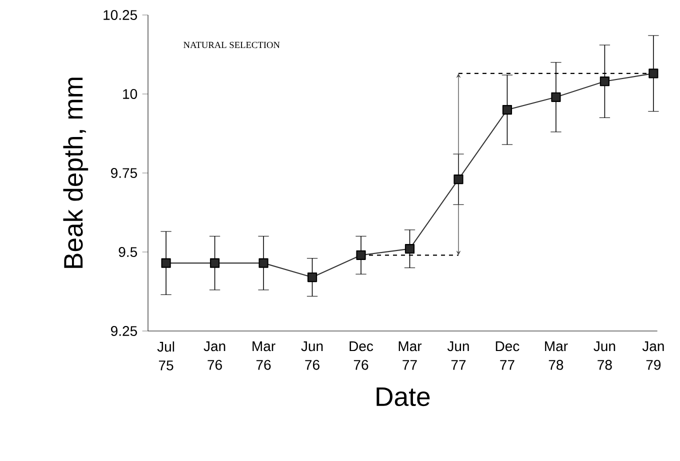  Describe the element at coordinates (165, 355) in the screenshot. I see `x-tick-label: Jul 75` at that location.